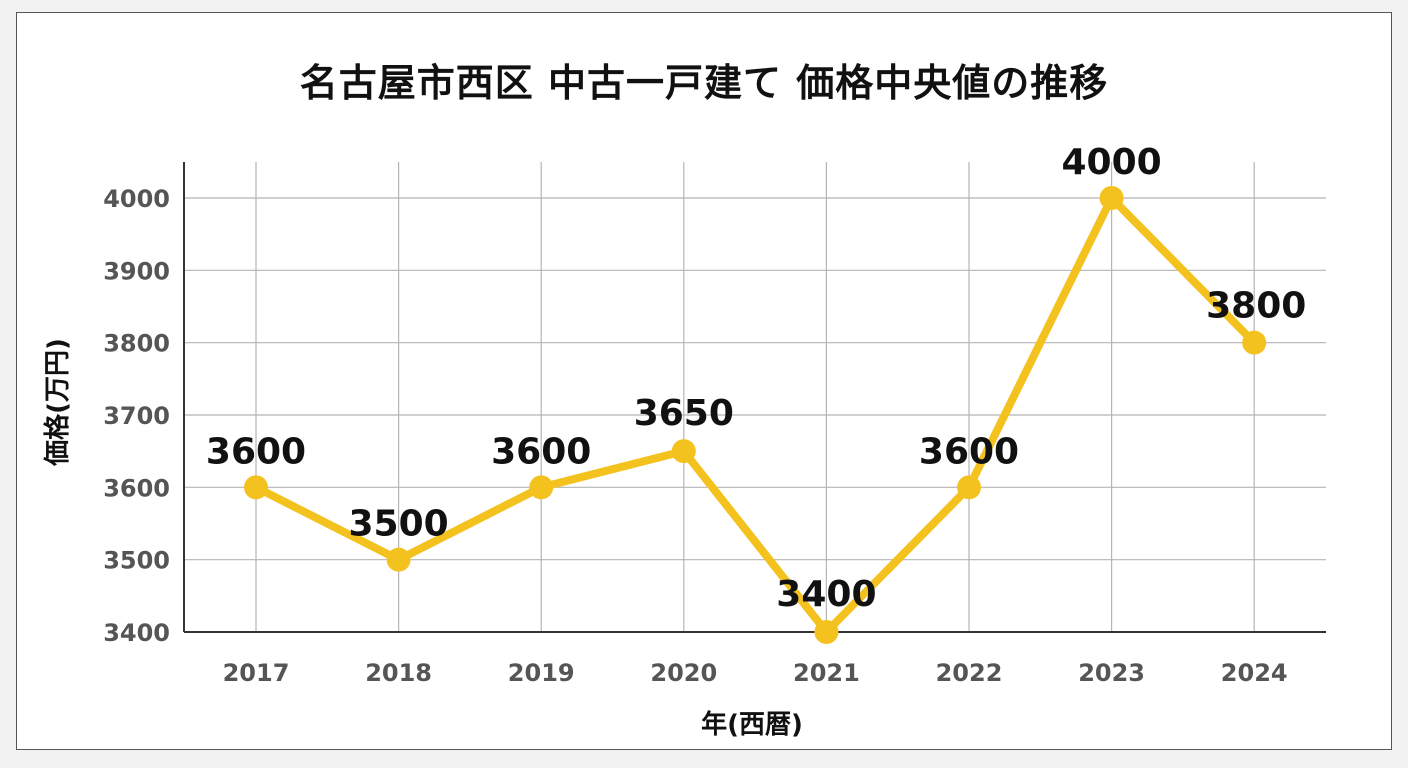 This screenshot has width=1408, height=768. What do you see at coordinates (752, 724) in the screenshot?
I see `x-axis-title: 年(西暦)` at bounding box center [752, 724].